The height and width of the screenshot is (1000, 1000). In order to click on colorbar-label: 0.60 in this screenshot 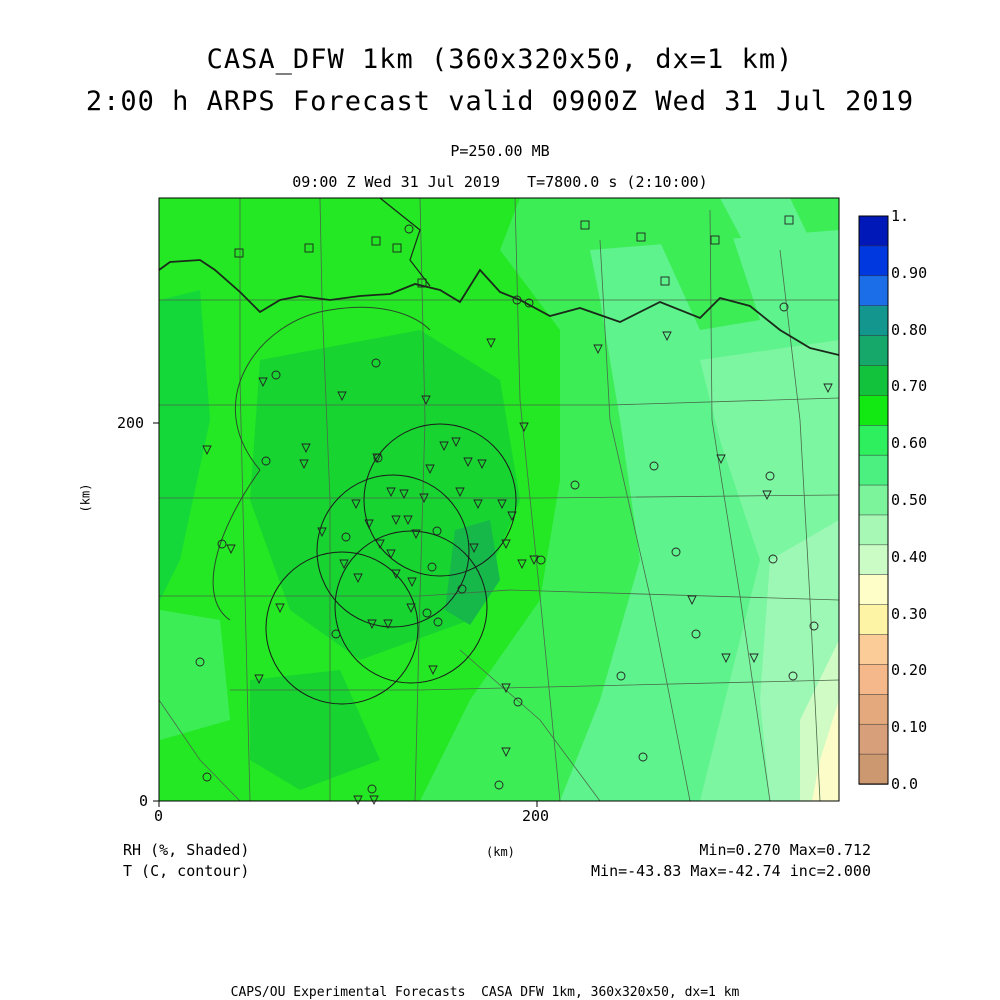, I will do `click(909, 443)`.